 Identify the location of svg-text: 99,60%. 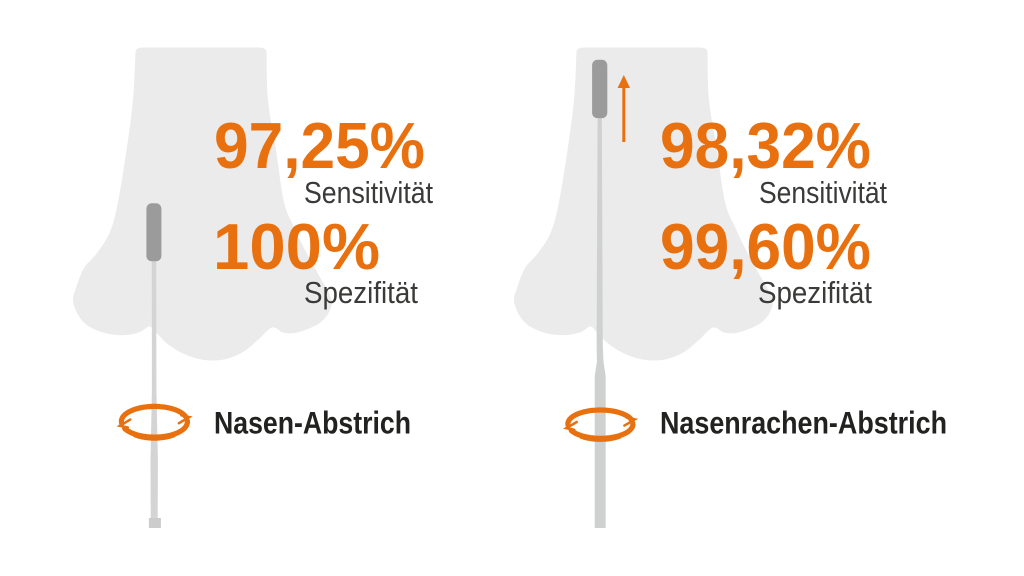
(765, 247).